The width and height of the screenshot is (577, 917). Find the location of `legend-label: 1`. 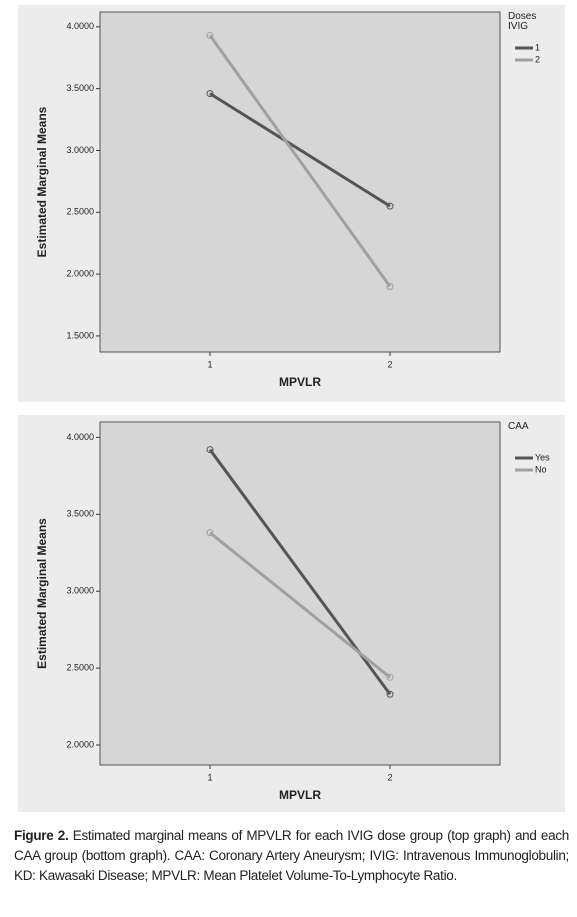

legend-label: 1 is located at coordinates (537, 47).